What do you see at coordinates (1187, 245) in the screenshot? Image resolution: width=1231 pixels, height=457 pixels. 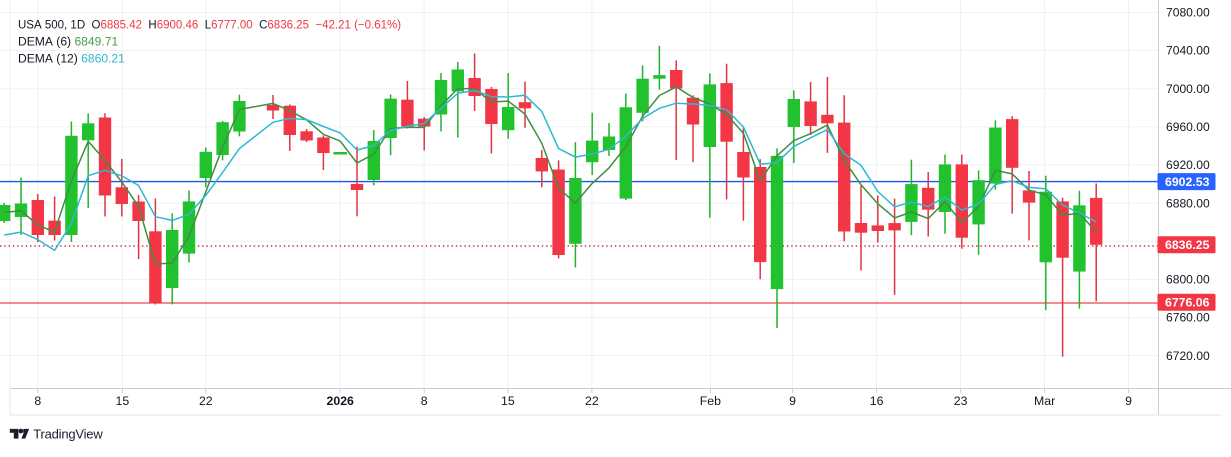 I see `svg-text: 6836.25` at bounding box center [1187, 245].